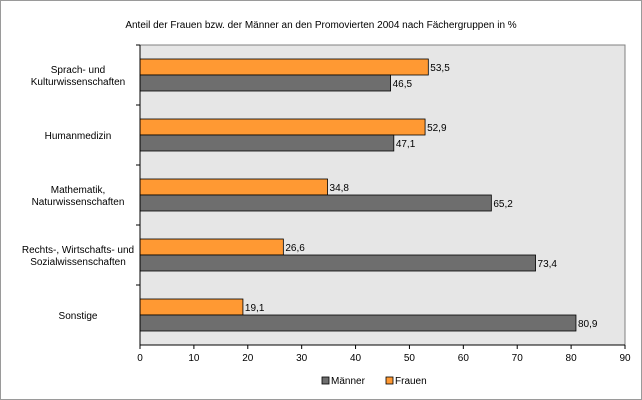 The height and width of the screenshot is (400, 642). What do you see at coordinates (302, 358) in the screenshot?
I see `x-tick-label-30: 30` at bounding box center [302, 358].